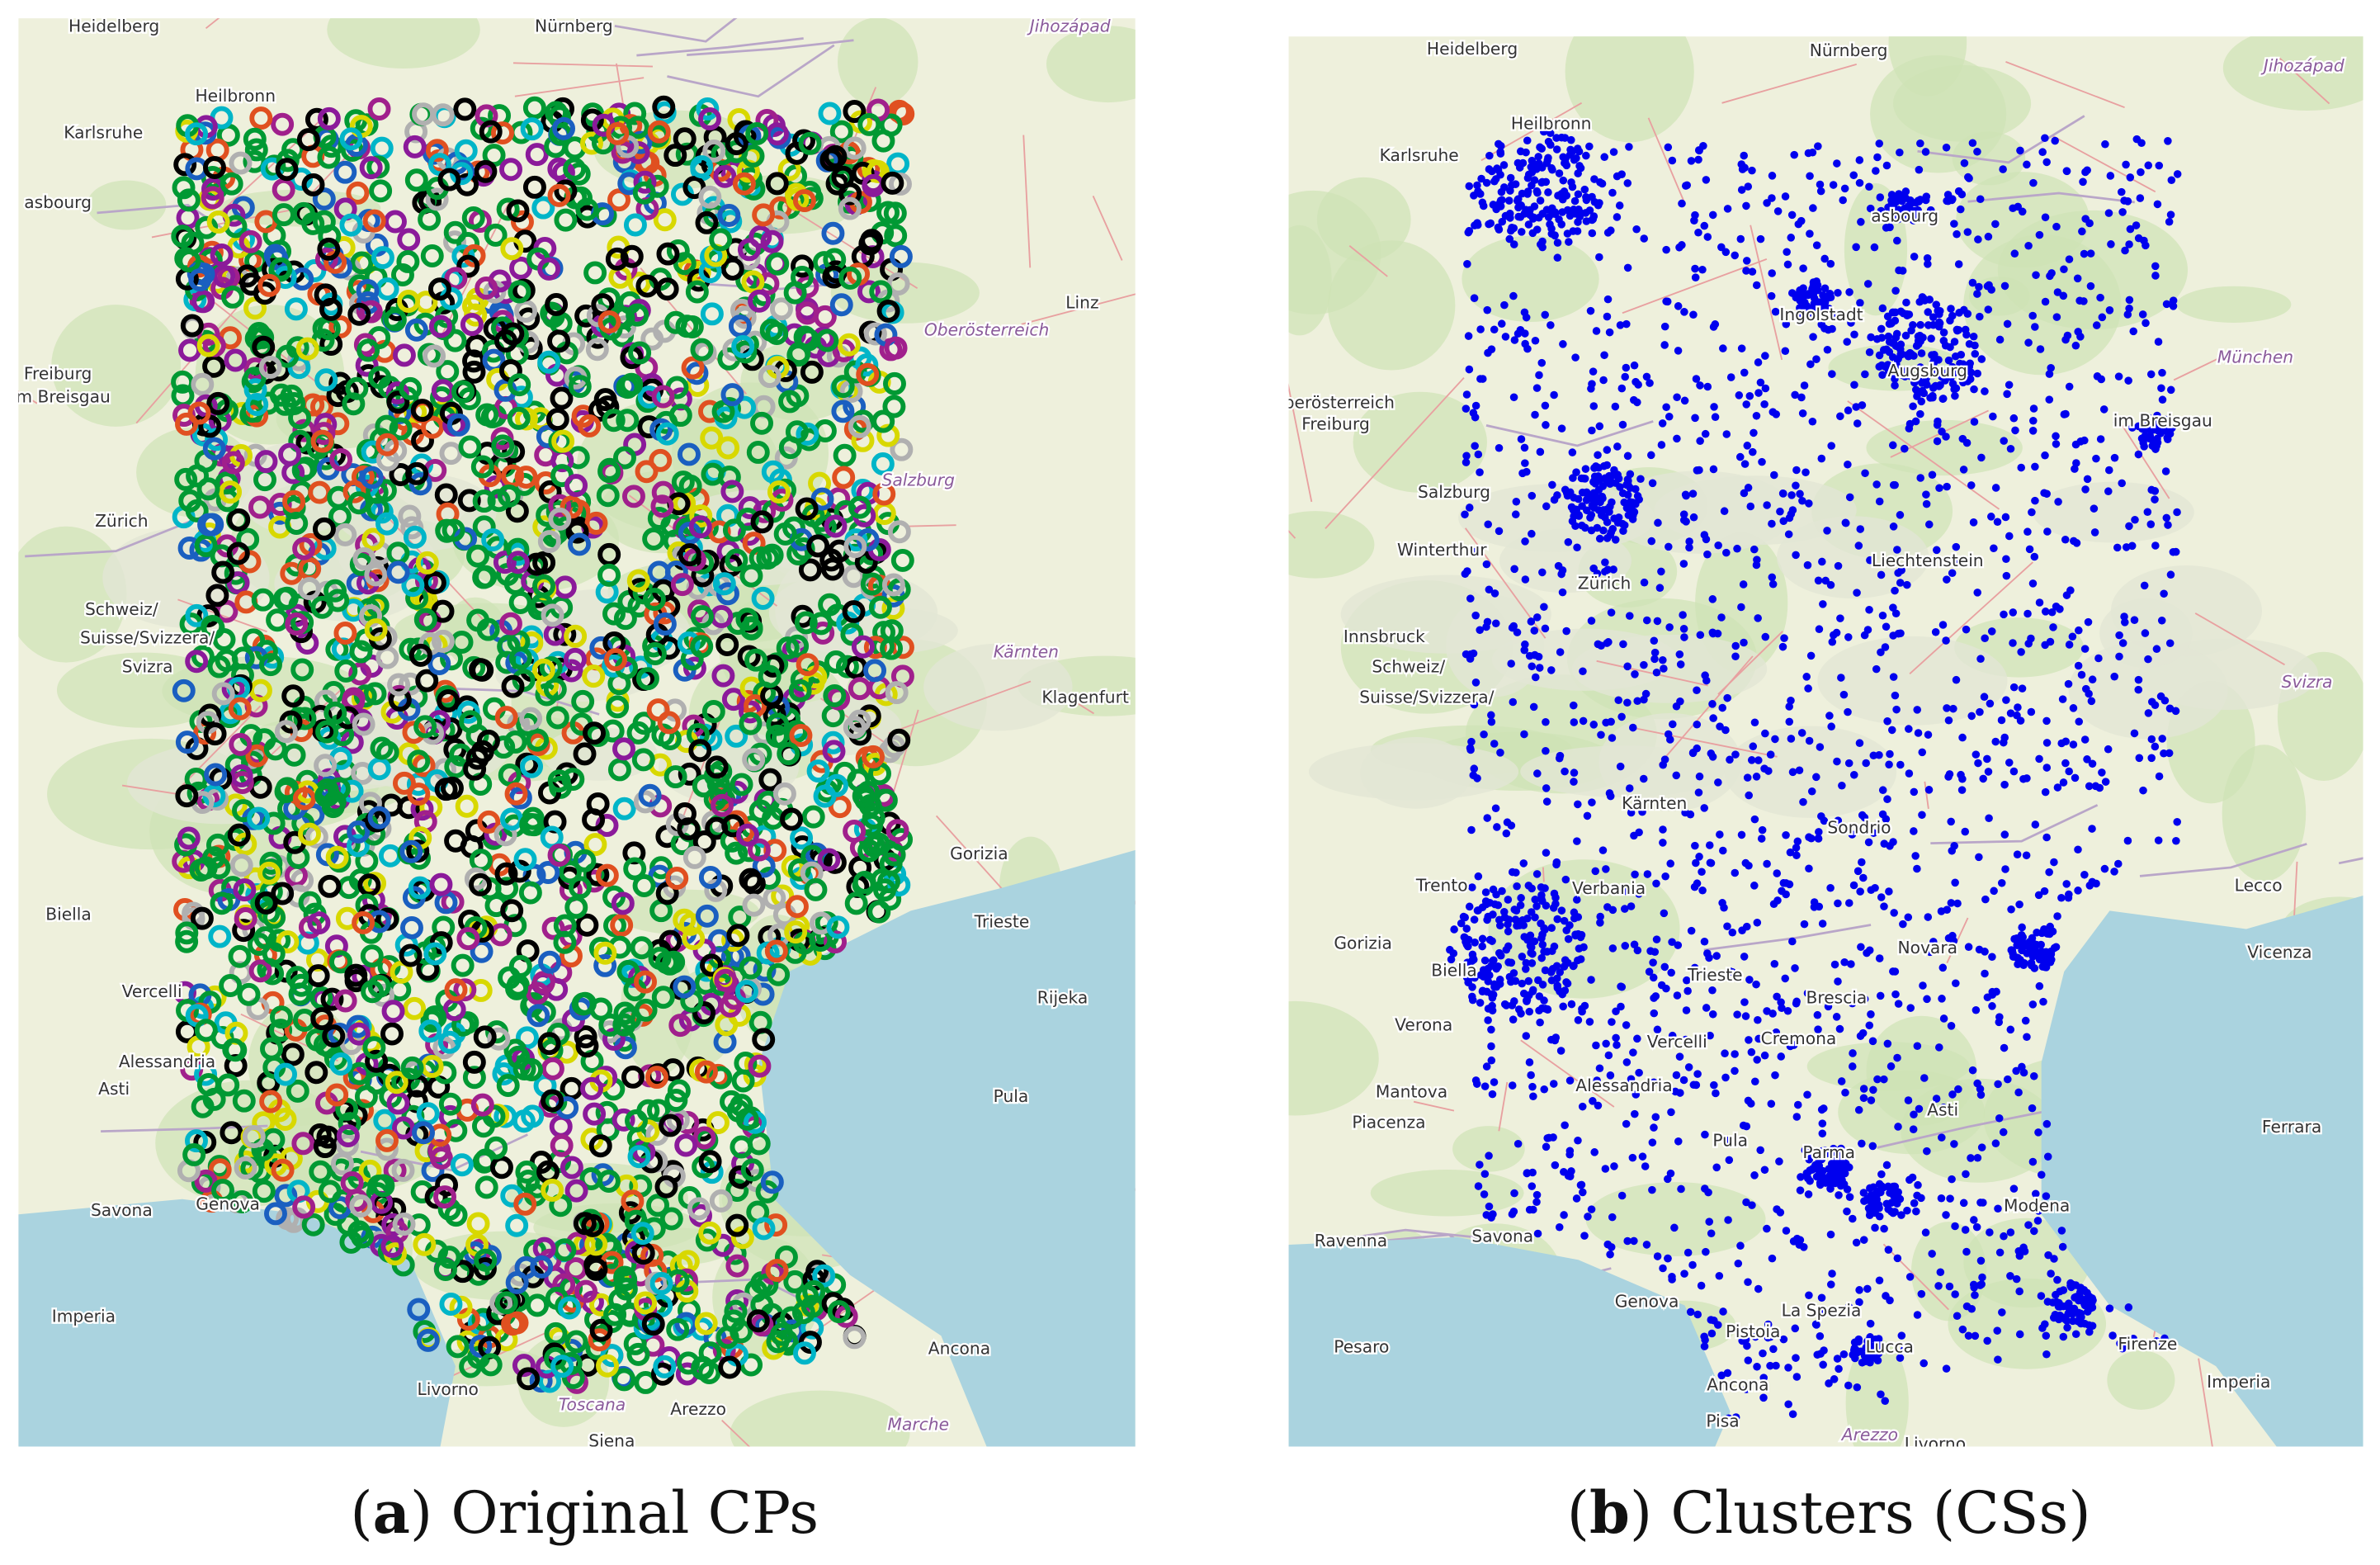  I want to click on place-label: Genova, so click(228, 1204).